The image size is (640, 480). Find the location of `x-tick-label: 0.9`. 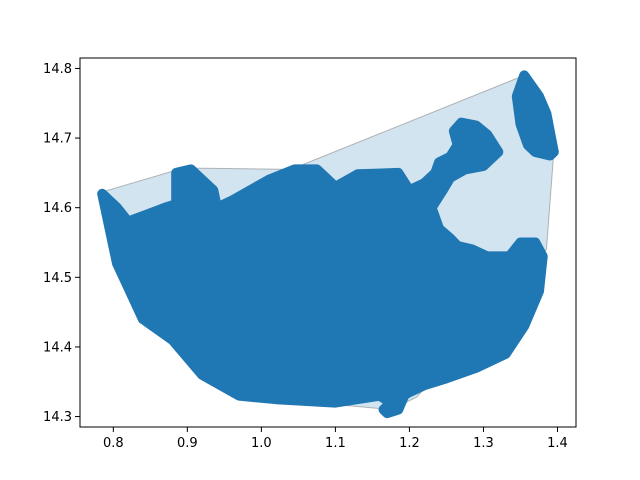

x-tick-label: 0.9 is located at coordinates (187, 443).